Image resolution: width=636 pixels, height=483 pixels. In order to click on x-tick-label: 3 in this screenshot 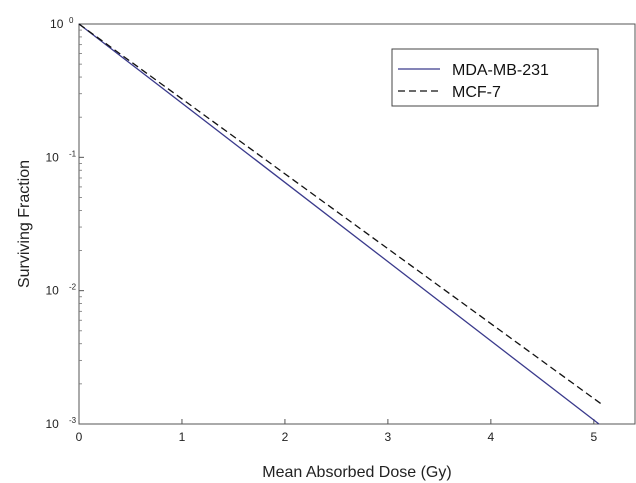, I will do `click(388, 437)`.